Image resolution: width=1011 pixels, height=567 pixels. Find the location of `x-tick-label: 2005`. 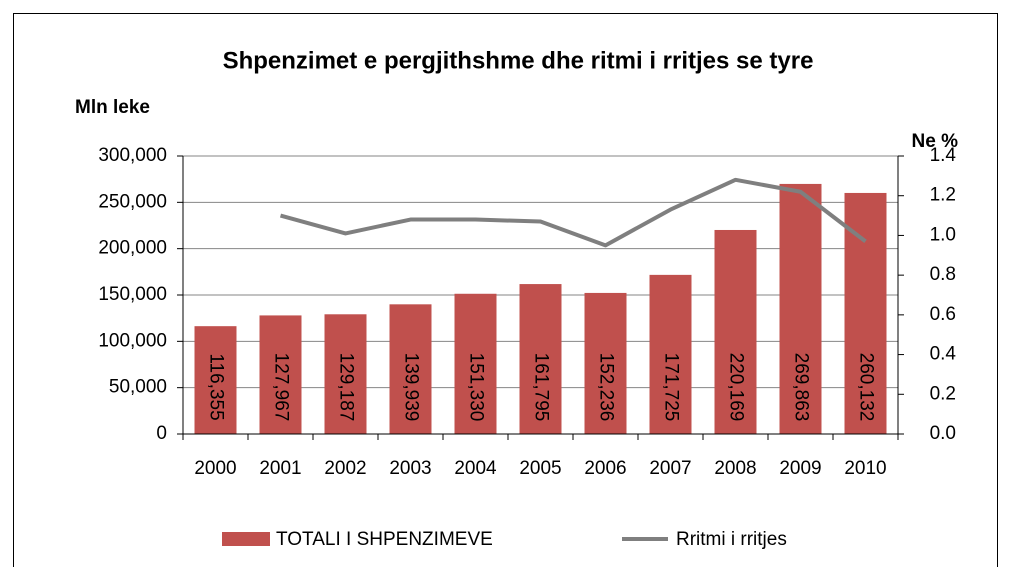

x-tick-label: 2005 is located at coordinates (540, 468).